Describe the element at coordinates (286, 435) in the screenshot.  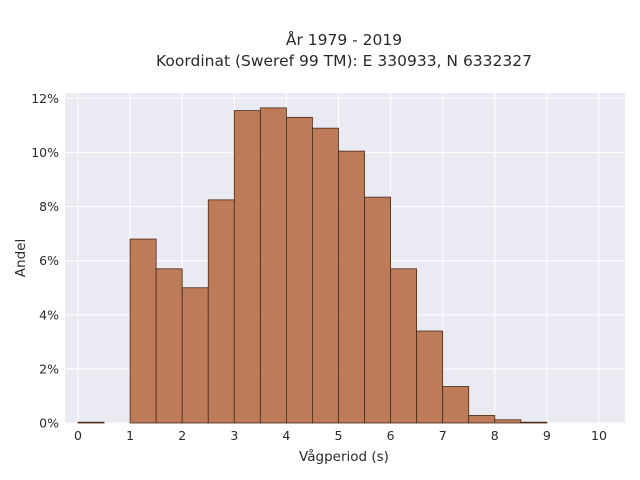
I see `x-tick-label: 4` at that location.